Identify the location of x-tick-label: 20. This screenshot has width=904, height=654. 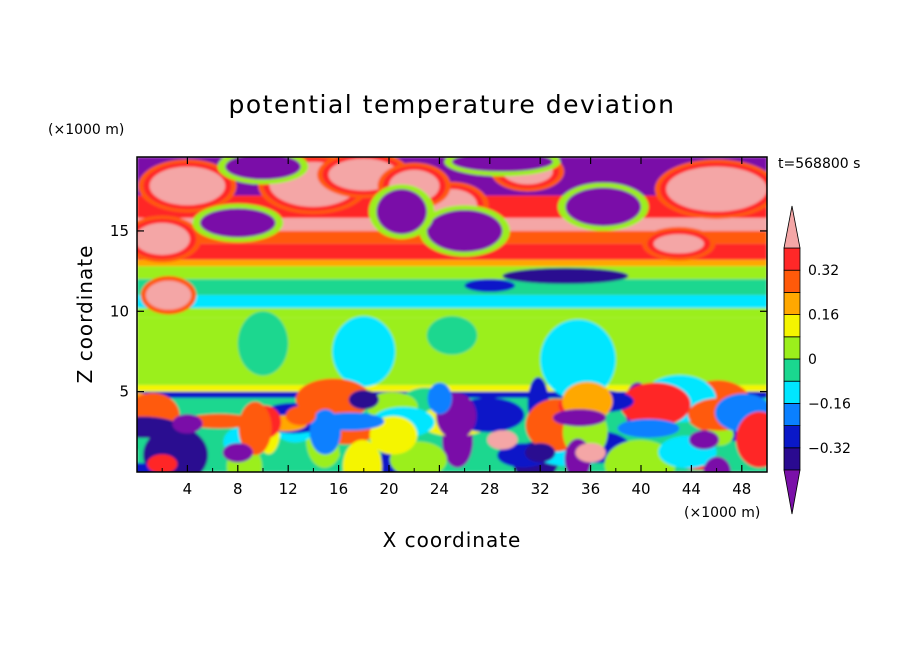
(388, 489).